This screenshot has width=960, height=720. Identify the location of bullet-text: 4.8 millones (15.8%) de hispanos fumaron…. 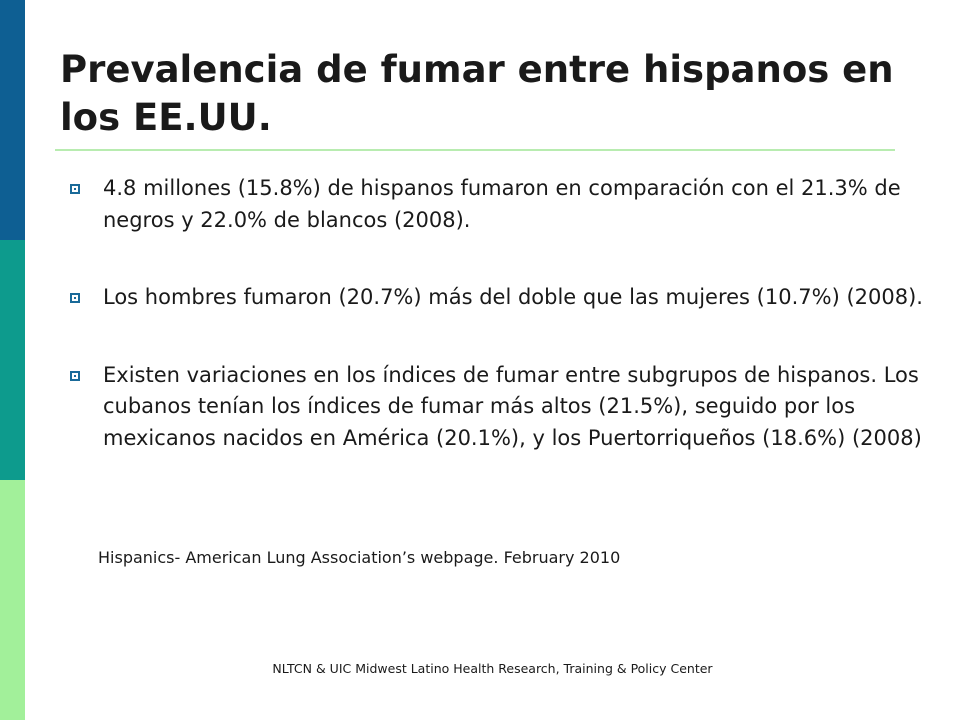
(502, 204).